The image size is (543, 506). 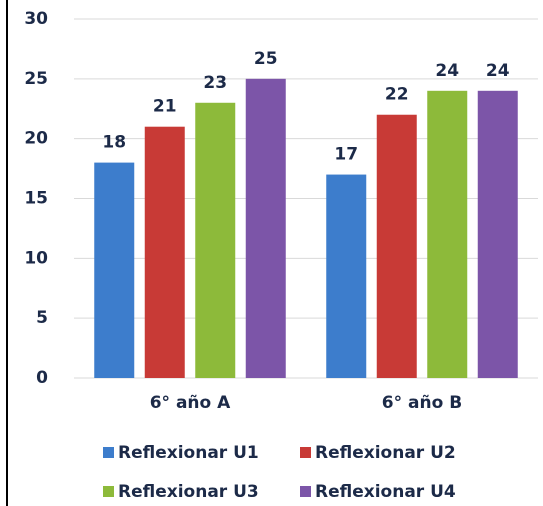 What do you see at coordinates (385, 453) in the screenshot?
I see `legend-label: Reflexionar U2` at bounding box center [385, 453].